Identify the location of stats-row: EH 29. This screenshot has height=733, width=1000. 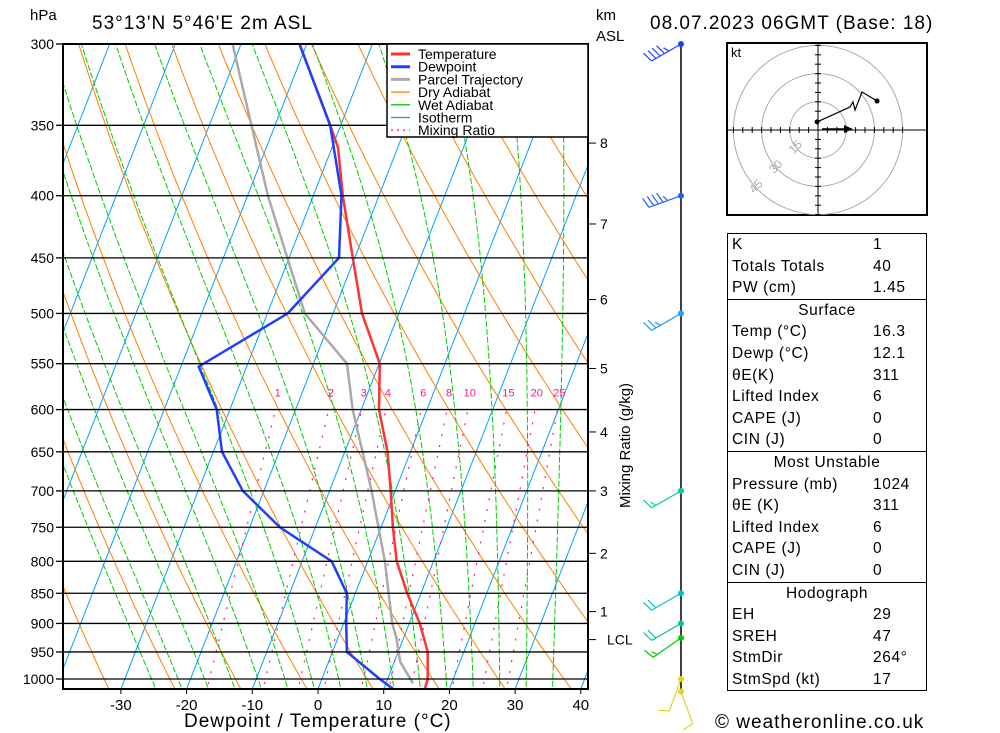
(827, 615).